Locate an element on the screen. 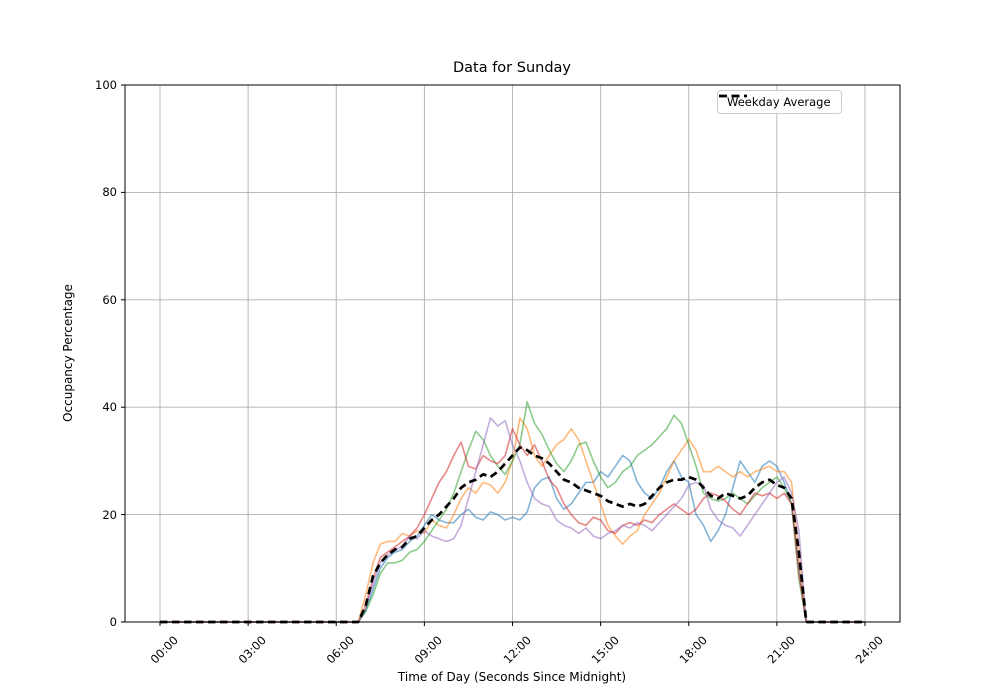 Image resolution: width=1000 pixels, height=700 pixels. x-axis-label: Time of Day (Seconds Since Midnight) is located at coordinates (512, 677).